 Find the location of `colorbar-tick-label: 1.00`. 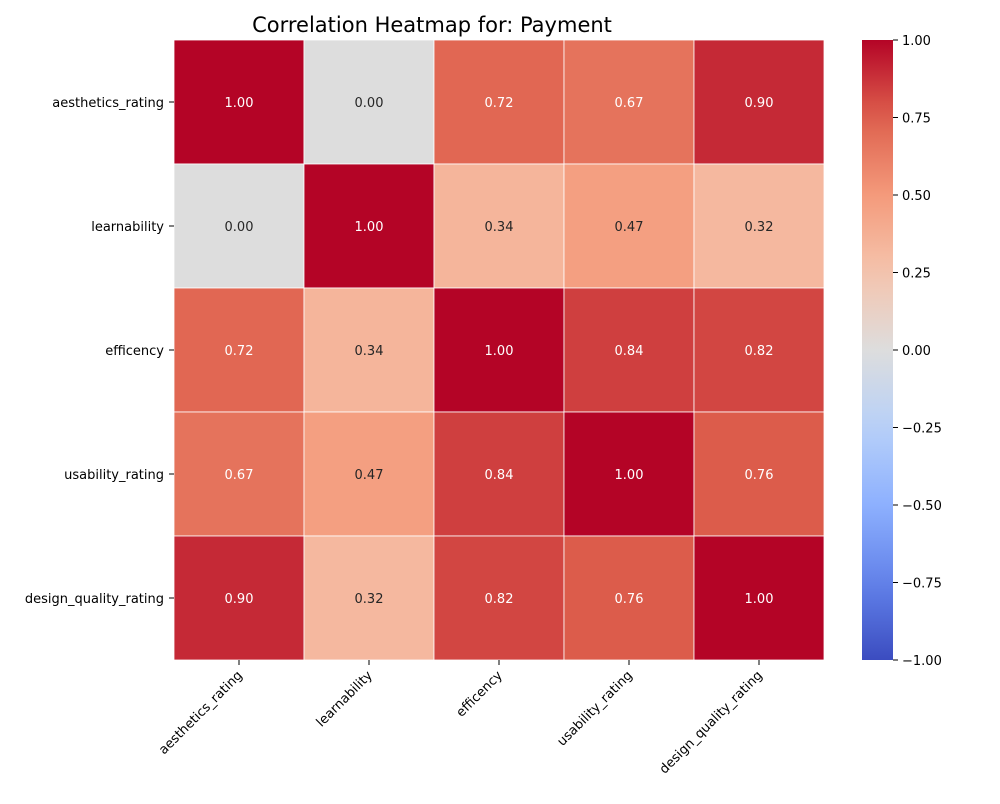

colorbar-tick-label: 1.00 is located at coordinates (916, 41).